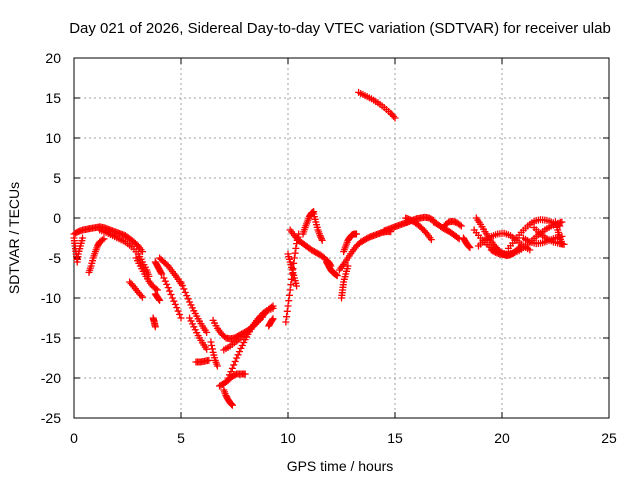  I want to click on y-tick-label: -25, so click(51, 418).